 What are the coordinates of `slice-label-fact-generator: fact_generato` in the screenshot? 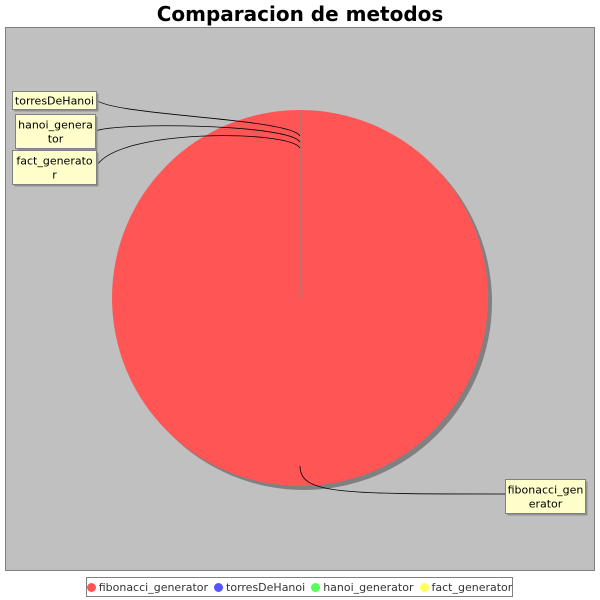 It's located at (54, 161).